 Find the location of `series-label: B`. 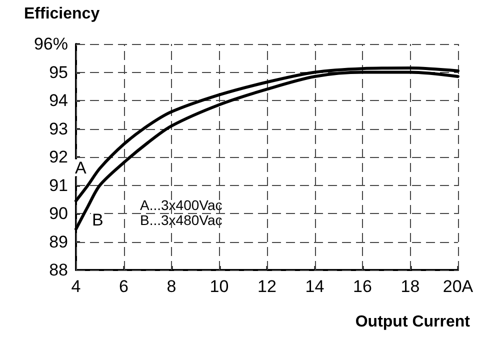

series-label: B is located at coordinates (98, 220).